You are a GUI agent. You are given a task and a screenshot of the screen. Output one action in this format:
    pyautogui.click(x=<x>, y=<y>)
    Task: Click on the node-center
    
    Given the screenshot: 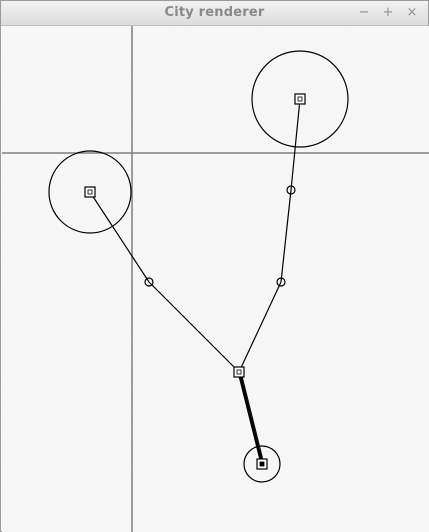 What is the action you would take?
    pyautogui.click(x=239, y=372)
    